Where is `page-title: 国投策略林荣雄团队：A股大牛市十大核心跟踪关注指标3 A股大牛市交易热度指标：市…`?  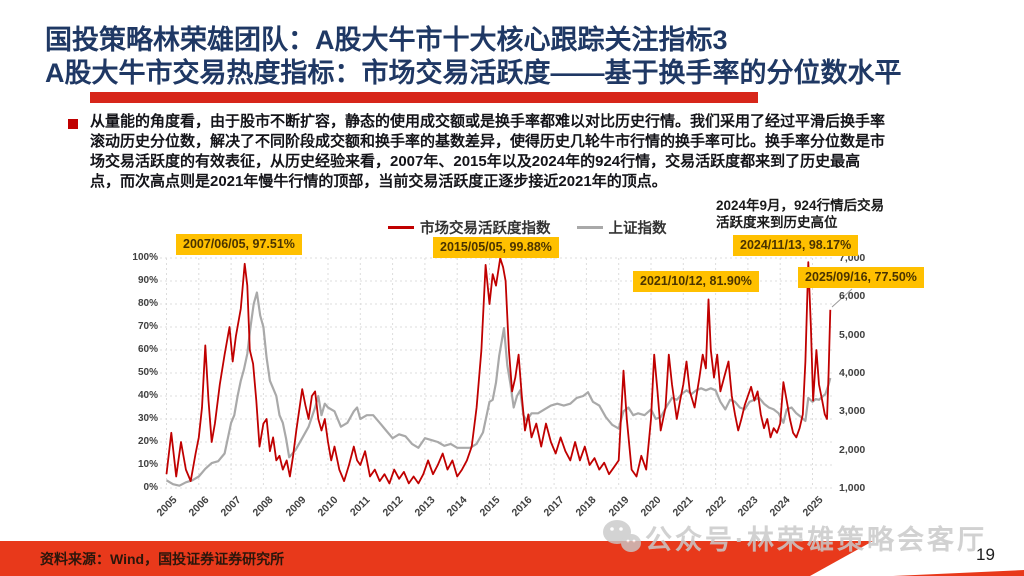
page-title: 国投策略林荣雄团队：A股大牛市十大核心跟踪关注指标3 A股大牛市交易热度指标：市… is located at coordinates (520, 57).